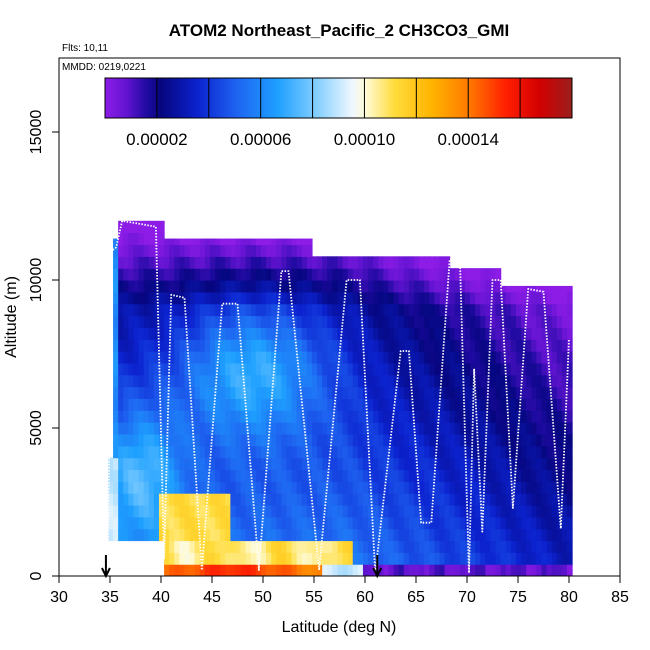 Image resolution: width=650 pixels, height=650 pixels. What do you see at coordinates (364, 139) in the screenshot?
I see `colorbar-tick-label: 0.00010` at bounding box center [364, 139].